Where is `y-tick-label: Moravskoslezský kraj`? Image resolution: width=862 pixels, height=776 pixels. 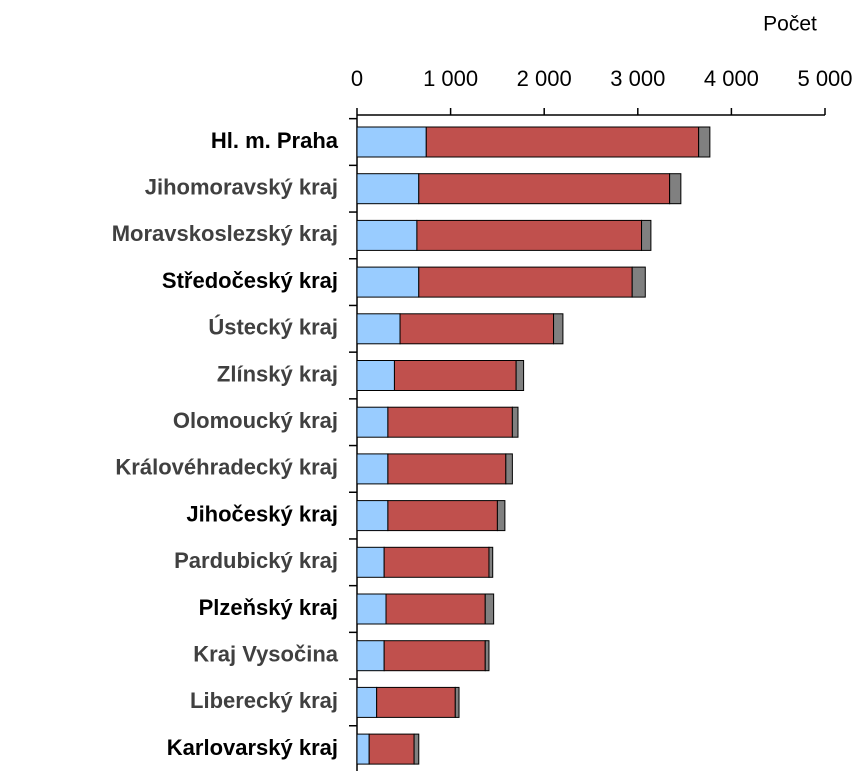 y-tick-label: Moravskoslezský kraj is located at coordinates (225, 233).